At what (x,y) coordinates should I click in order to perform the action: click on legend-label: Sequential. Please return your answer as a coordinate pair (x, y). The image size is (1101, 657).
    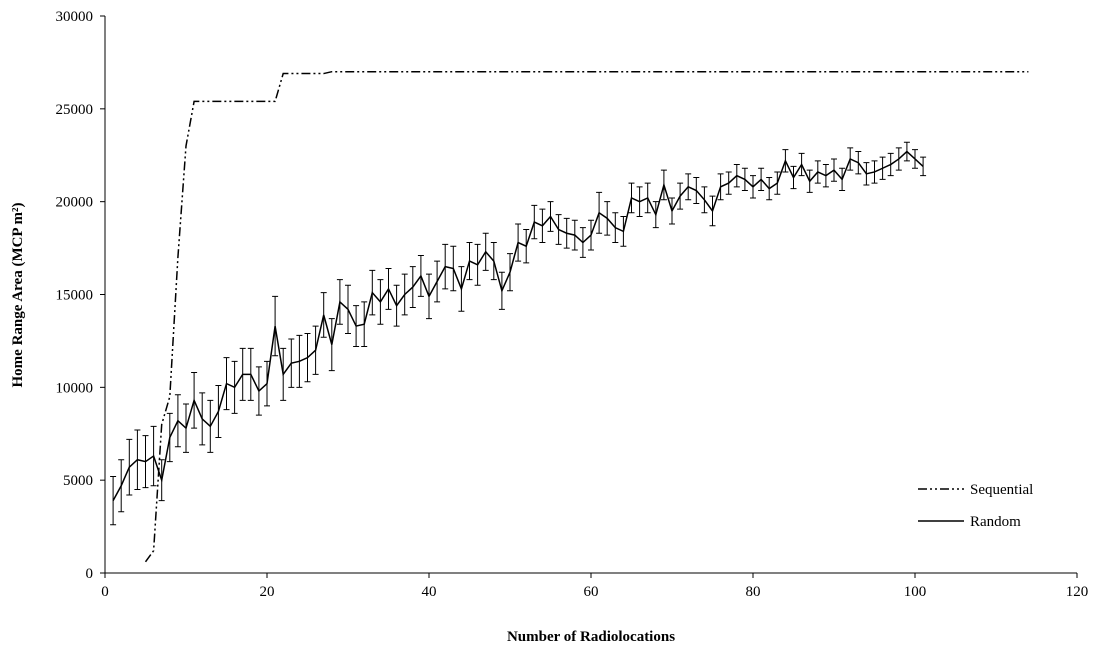
    Looking at the image, I should click on (1001, 490).